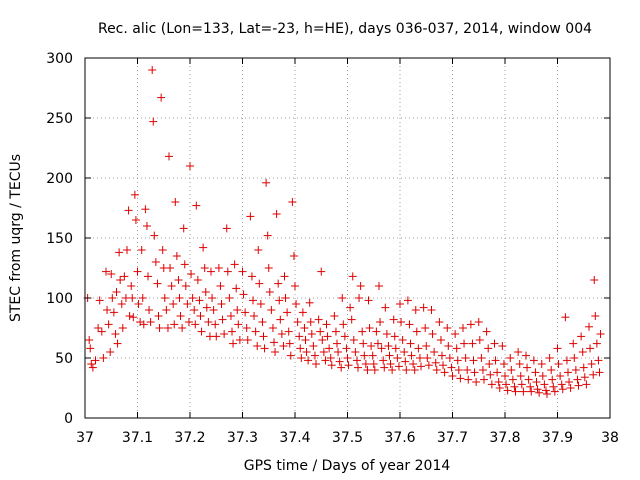  I want to click on y-tick-label: 300, so click(59, 59).